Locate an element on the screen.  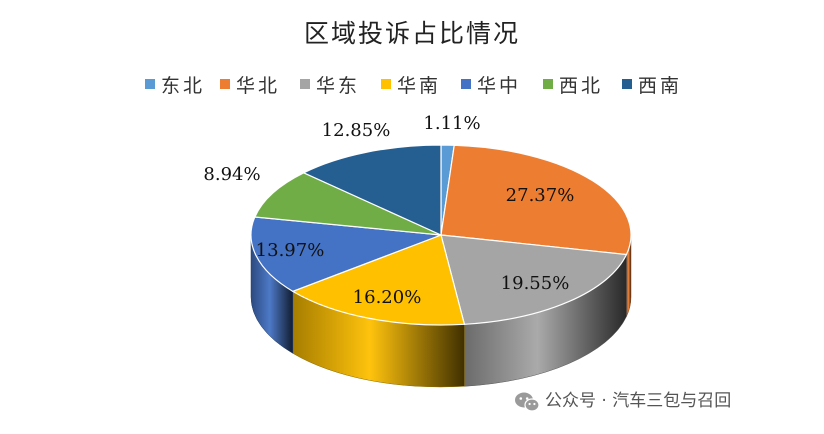
chart-title: 区域投诉占比情况 is located at coordinates (412, 33).